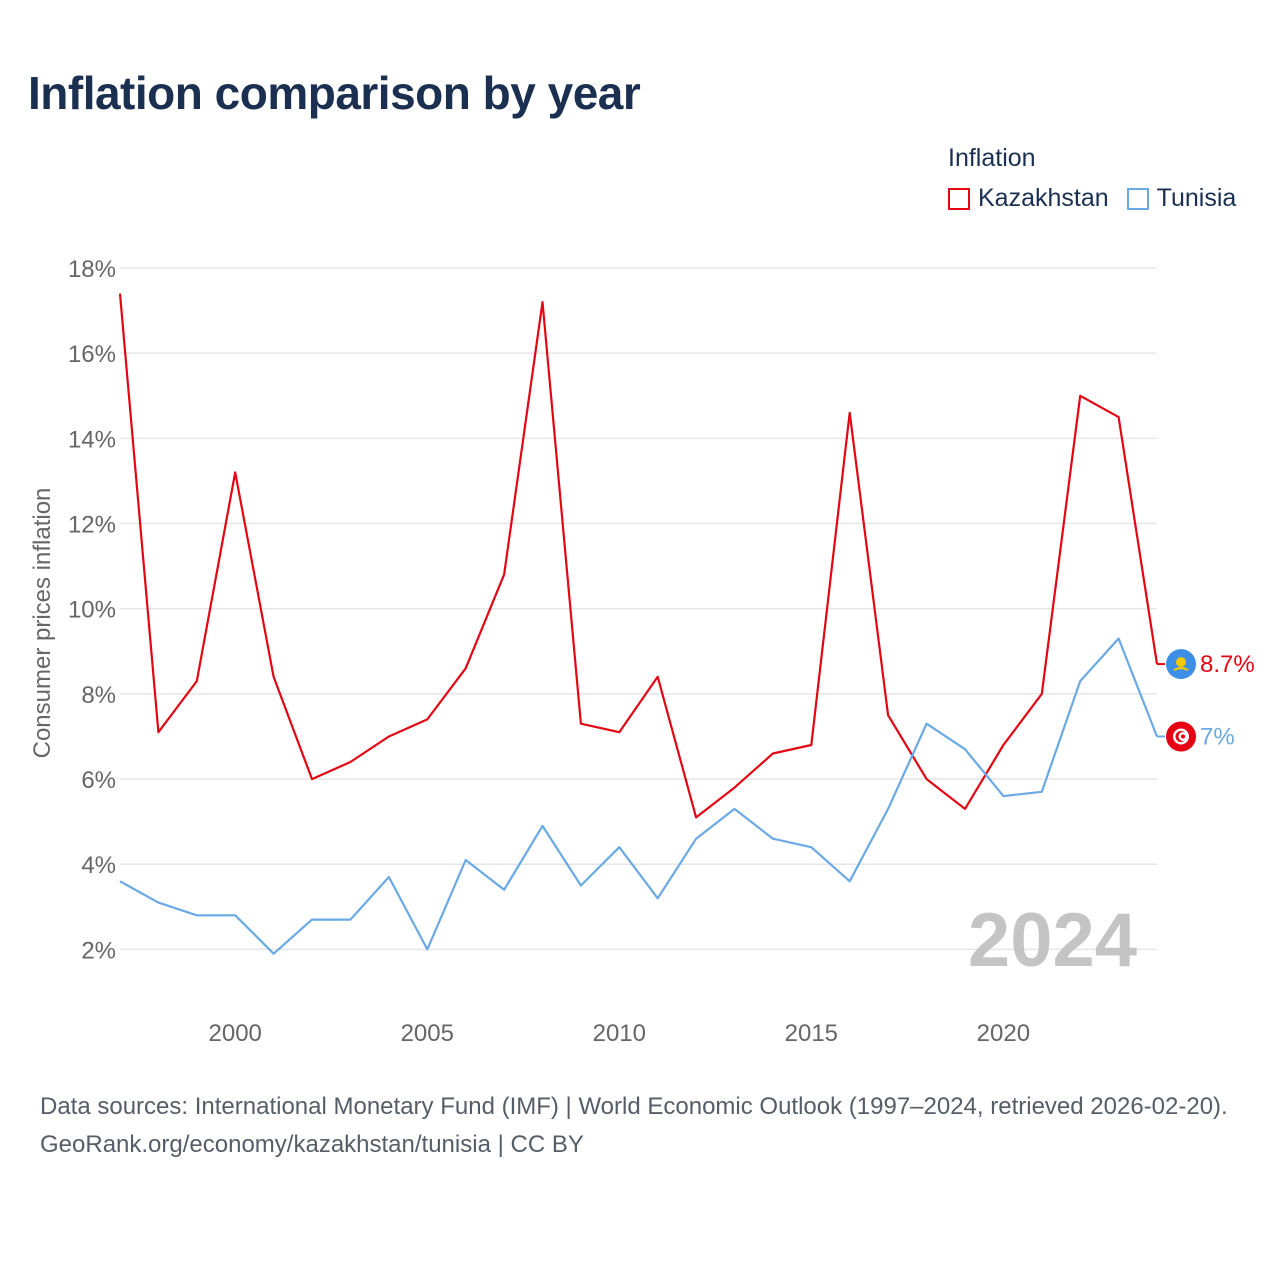  I want to click on legend-label-kazakhstan: Kazakhstan, so click(1043, 198).